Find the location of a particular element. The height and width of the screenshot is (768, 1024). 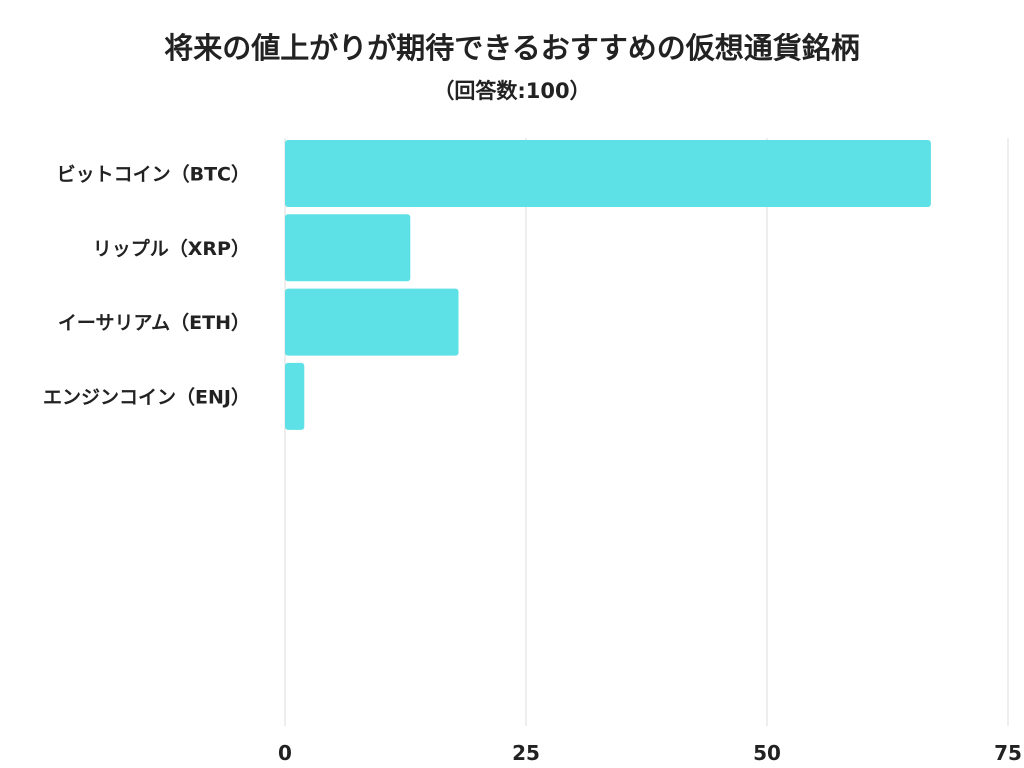

category-label: イーサリアム（ETH） is located at coordinates (154, 322).